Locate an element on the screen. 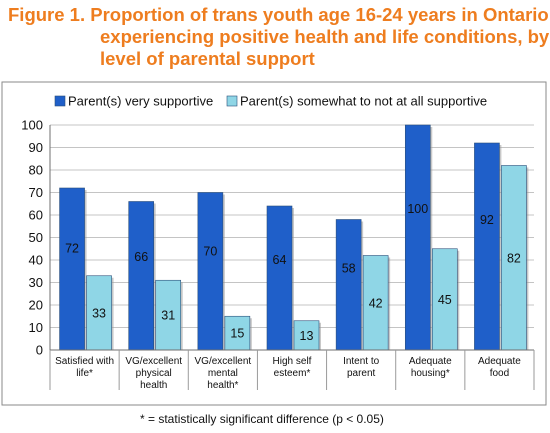  y-tick-label: 20 is located at coordinates (36, 305).